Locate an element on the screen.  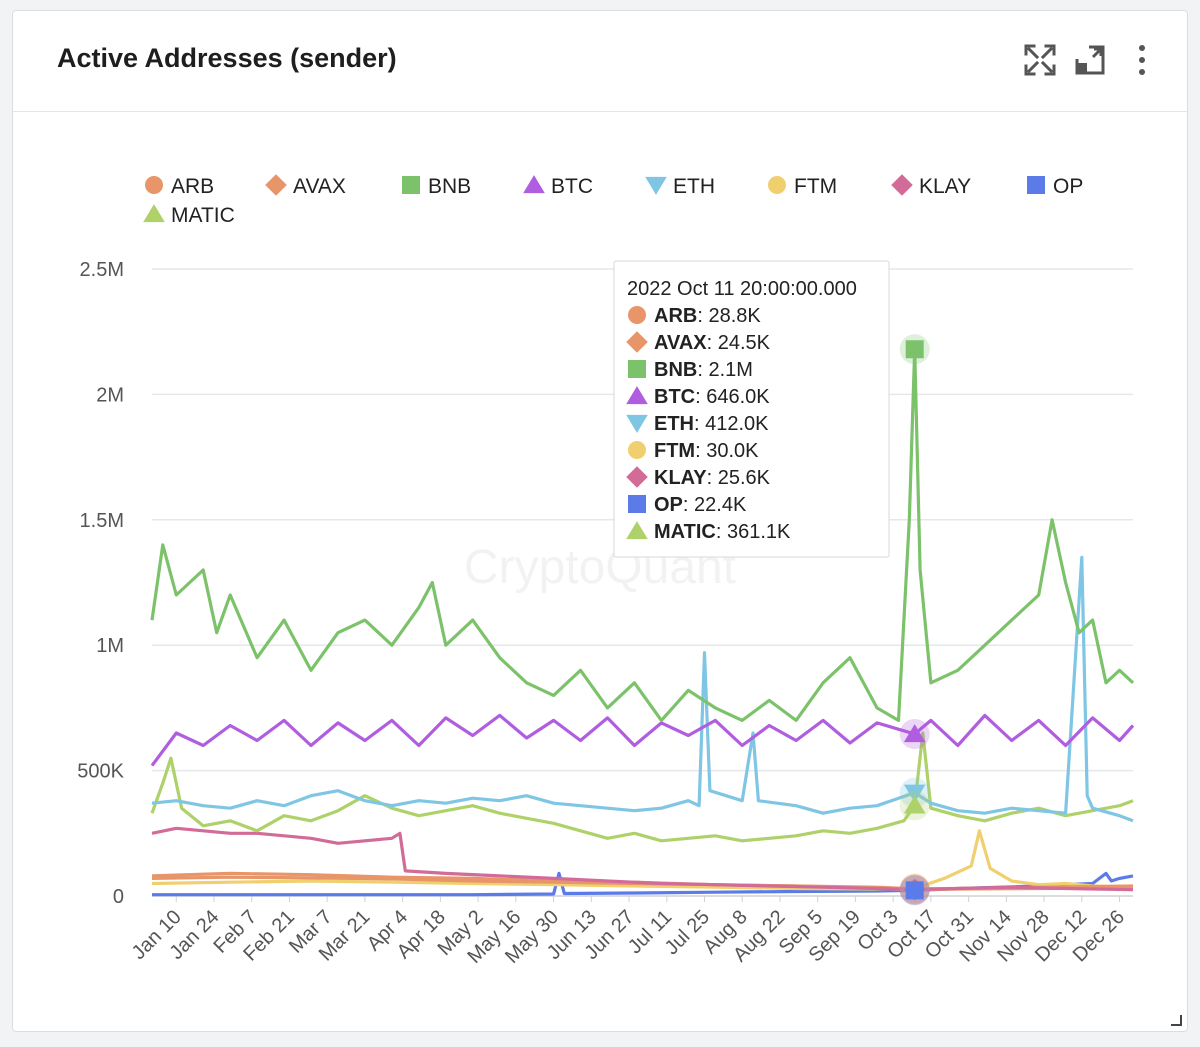
tooltip-marker-klay-icon is located at coordinates (637, 477).